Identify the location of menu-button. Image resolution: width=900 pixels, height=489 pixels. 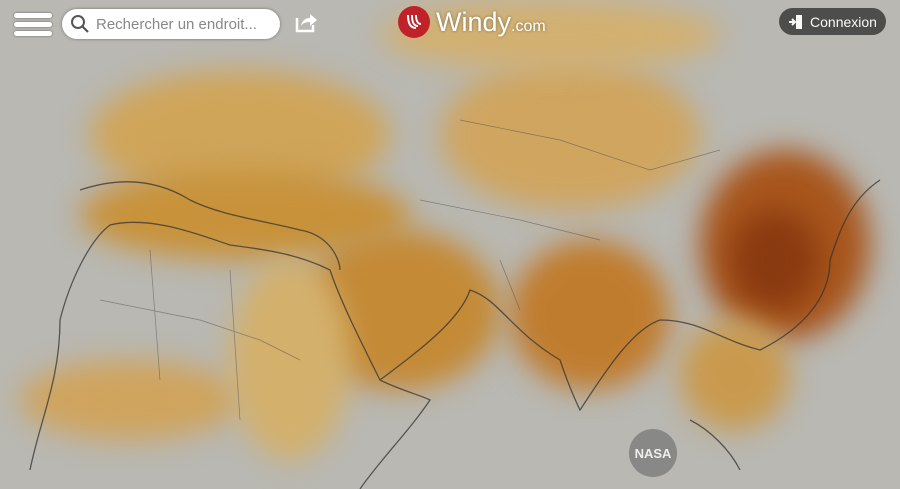
(33, 25).